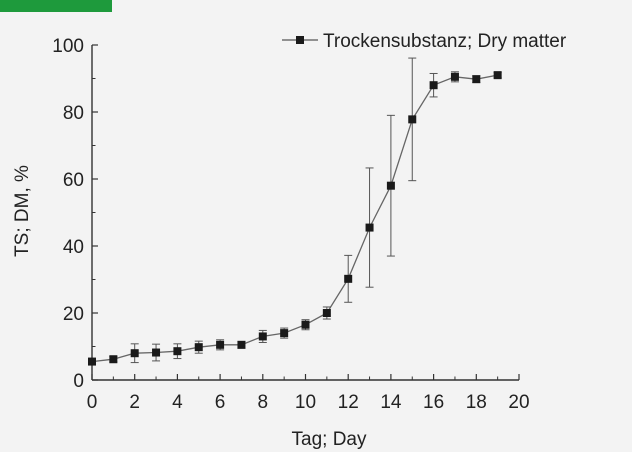 Image resolution: width=632 pixels, height=452 pixels. Describe the element at coordinates (263, 402) in the screenshot. I see `x-tick-label: 8` at that location.